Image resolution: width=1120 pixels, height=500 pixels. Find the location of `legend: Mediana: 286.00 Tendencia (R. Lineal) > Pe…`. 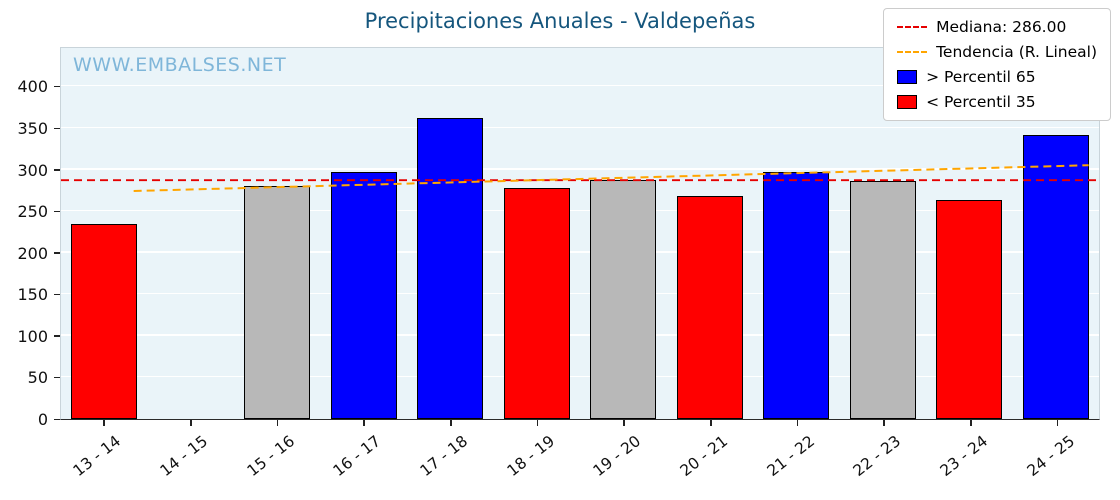

legend: Mediana: 286.00 Tendencia (R. Lineal) > Pe… is located at coordinates (997, 64).